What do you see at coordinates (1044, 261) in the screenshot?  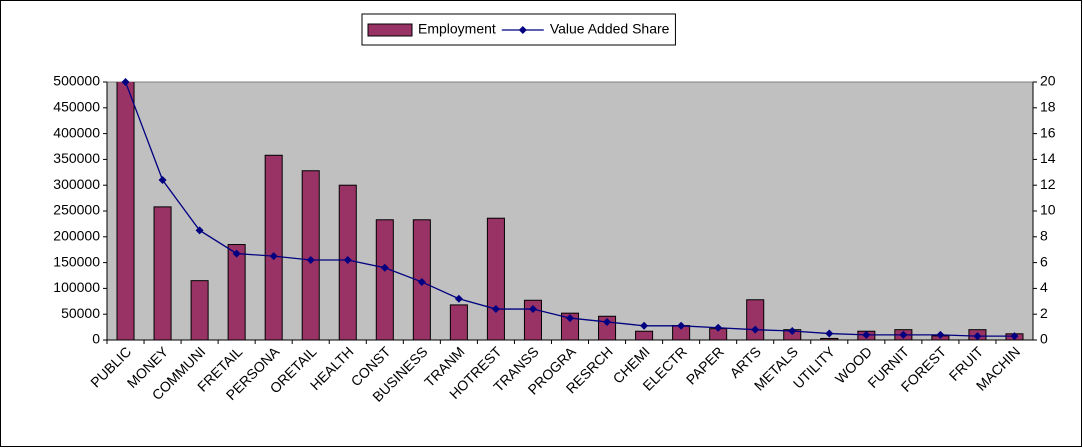 I see `y2-tick-label: 6` at bounding box center [1044, 261].